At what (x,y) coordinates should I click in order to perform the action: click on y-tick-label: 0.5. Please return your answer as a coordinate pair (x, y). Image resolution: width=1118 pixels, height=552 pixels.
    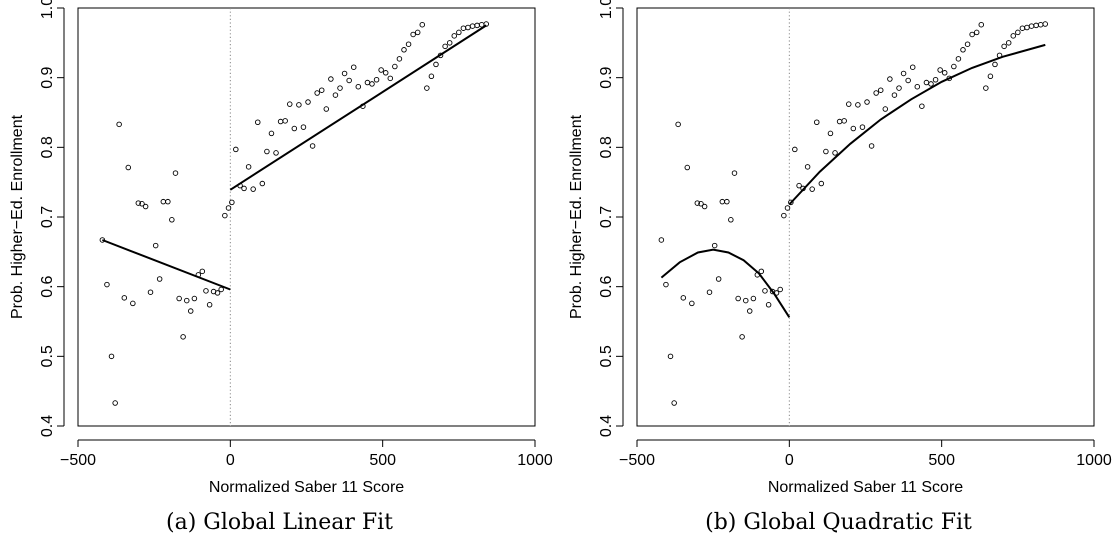
    Looking at the image, I should click on (47, 356).